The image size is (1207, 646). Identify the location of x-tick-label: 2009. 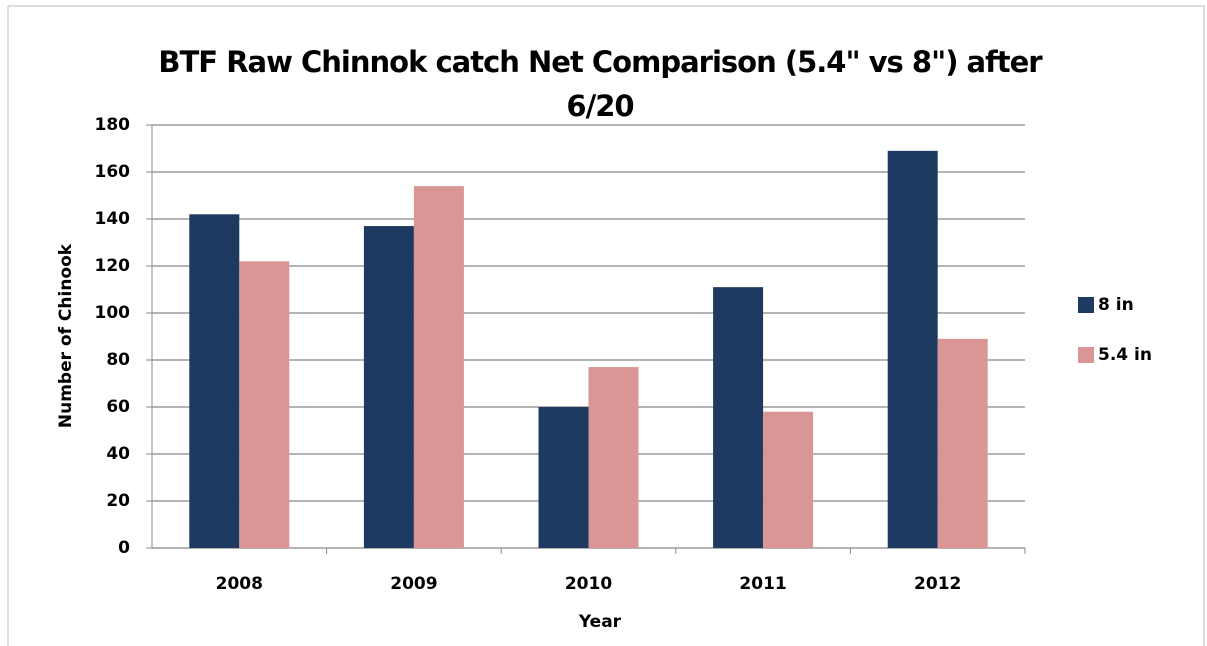
(413, 584).